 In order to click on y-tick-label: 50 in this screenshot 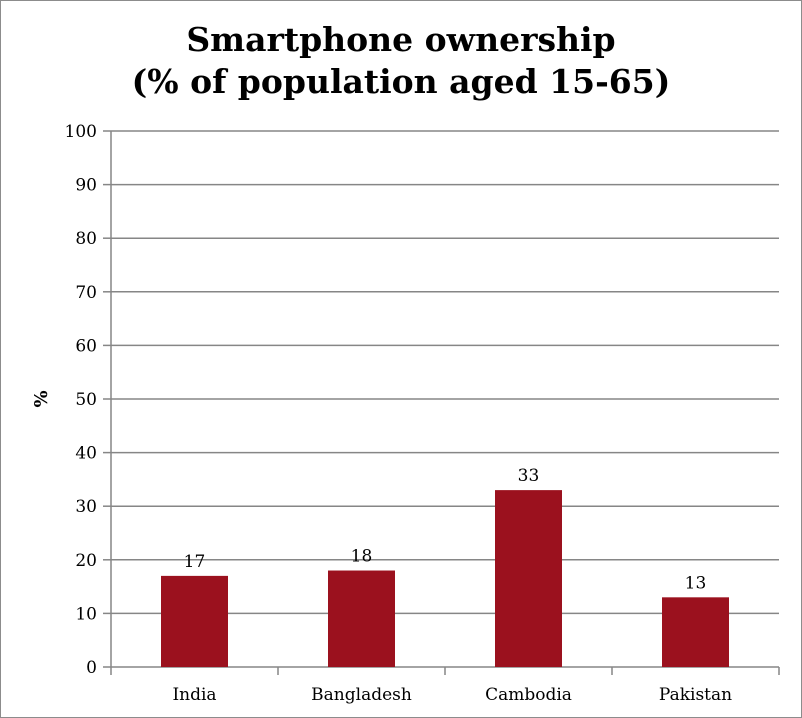, I will do `click(86, 400)`.